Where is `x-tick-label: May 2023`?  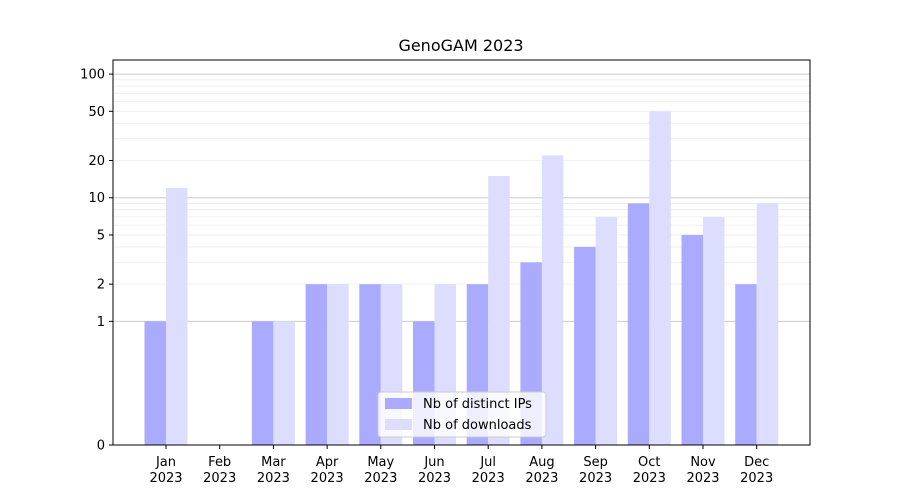 x-tick-label: May 2023 is located at coordinates (380, 470).